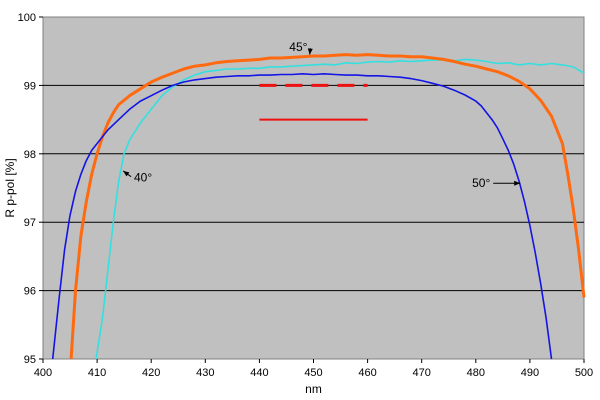 The width and height of the screenshot is (600, 400). I want to click on y-axis-ticks: 95 96 97 98 99 100, so click(30, 189).